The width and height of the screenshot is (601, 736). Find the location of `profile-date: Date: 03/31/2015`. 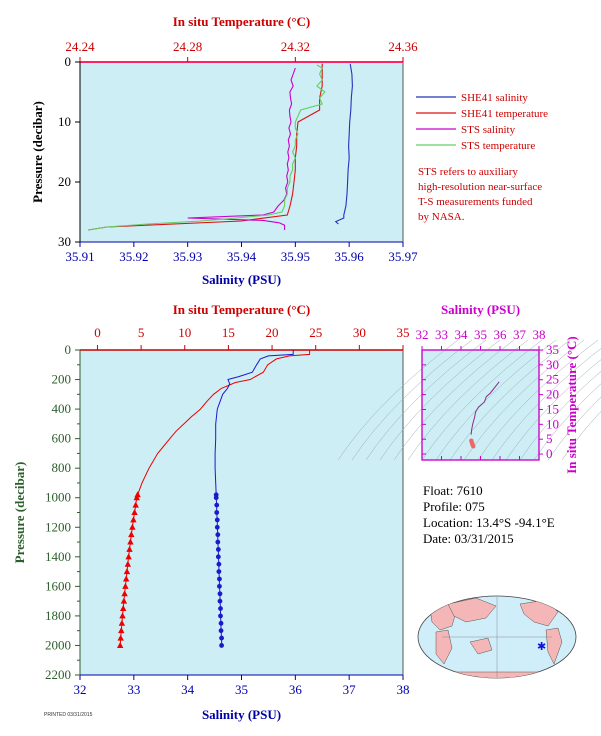

profile-date: Date: 03/31/2015 is located at coordinates (468, 538).